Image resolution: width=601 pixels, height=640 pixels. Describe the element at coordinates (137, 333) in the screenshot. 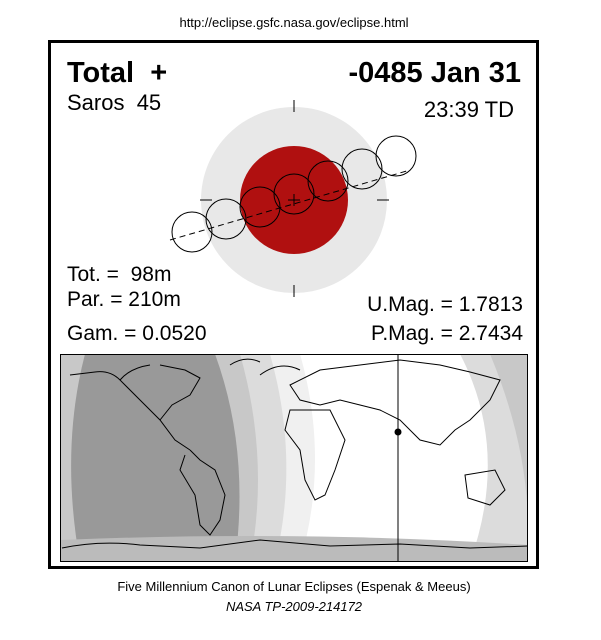

I see `gamma: Gam. = 0.0520` at that location.